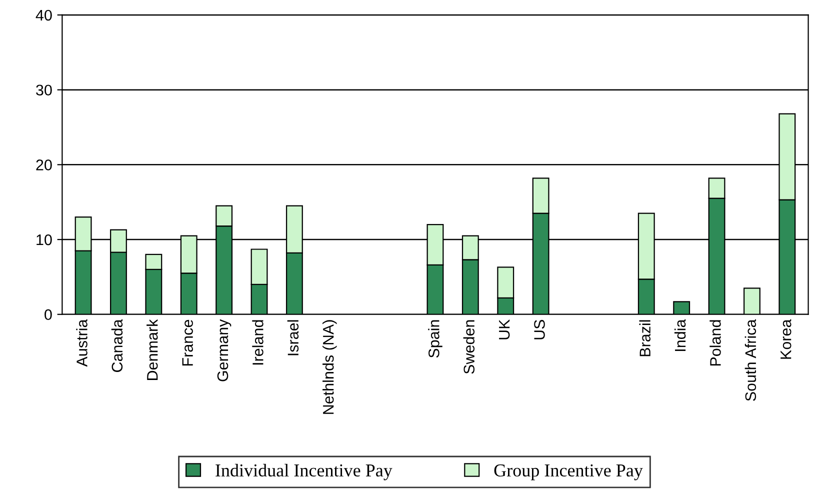 The width and height of the screenshot is (829, 499). Describe the element at coordinates (224, 350) in the screenshot. I see `x-tick-label: Germany` at that location.